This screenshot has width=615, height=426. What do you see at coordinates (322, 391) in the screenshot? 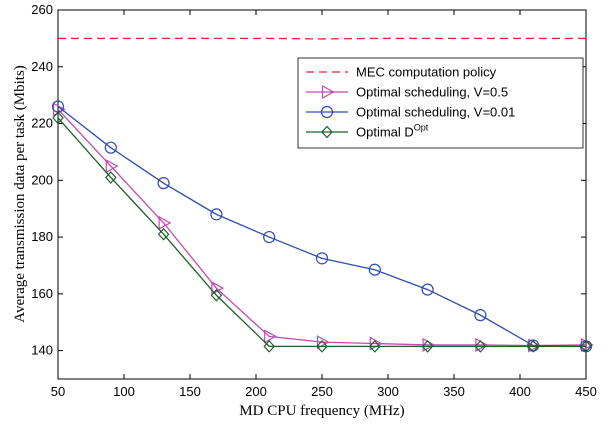
I see `x-tick-label: 250` at bounding box center [322, 391].